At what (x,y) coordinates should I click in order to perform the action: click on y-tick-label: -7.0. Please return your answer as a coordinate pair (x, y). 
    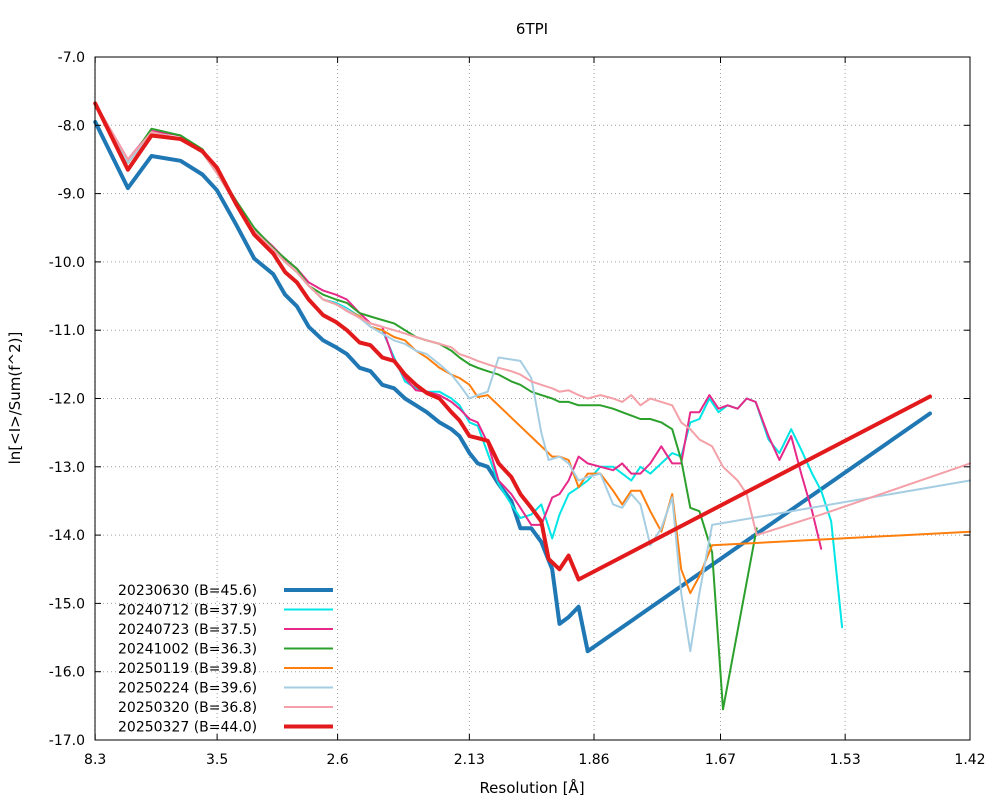
    Looking at the image, I should click on (71, 58).